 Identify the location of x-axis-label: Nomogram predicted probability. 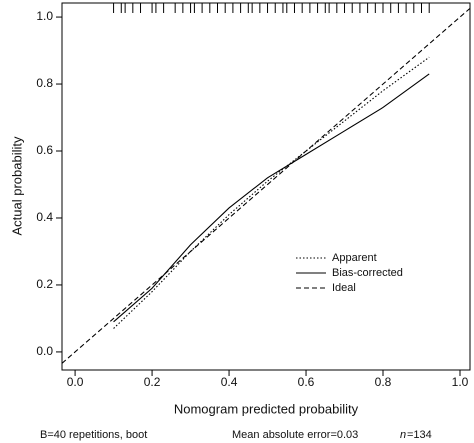
(266, 408).